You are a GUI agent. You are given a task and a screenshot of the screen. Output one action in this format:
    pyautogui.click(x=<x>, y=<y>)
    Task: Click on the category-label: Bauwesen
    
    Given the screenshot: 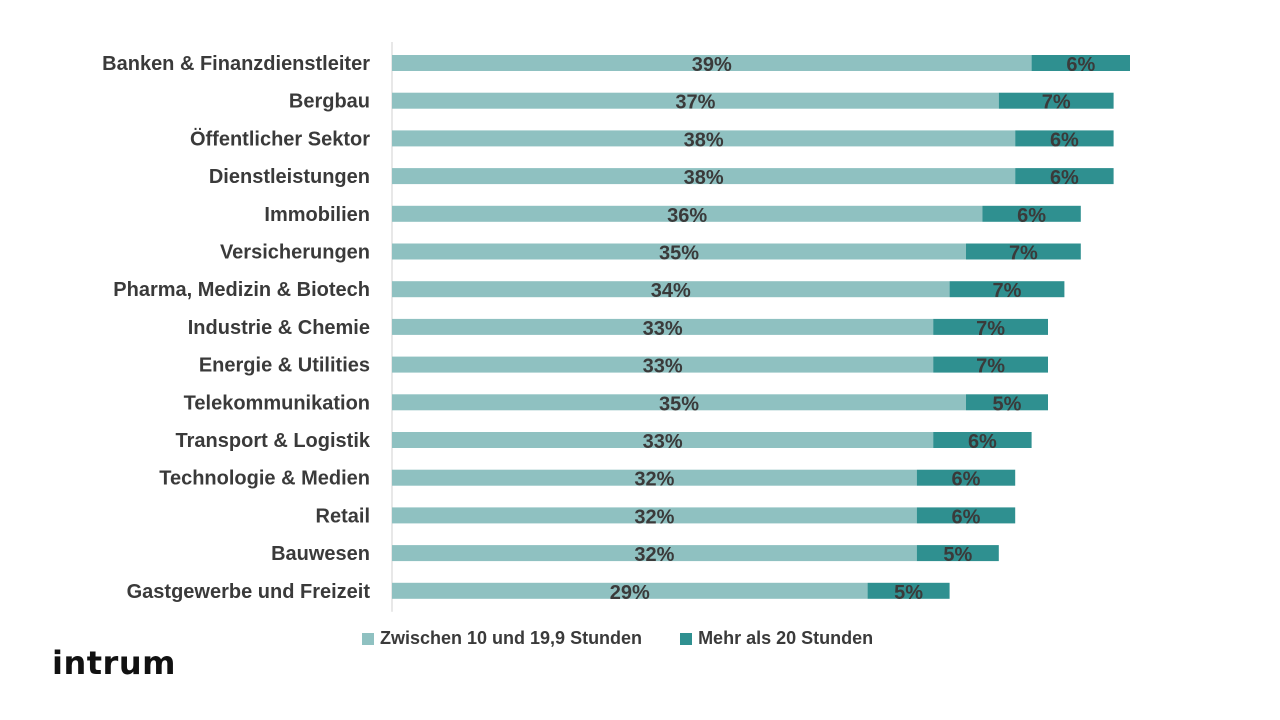 What is the action you would take?
    pyautogui.click(x=320, y=554)
    